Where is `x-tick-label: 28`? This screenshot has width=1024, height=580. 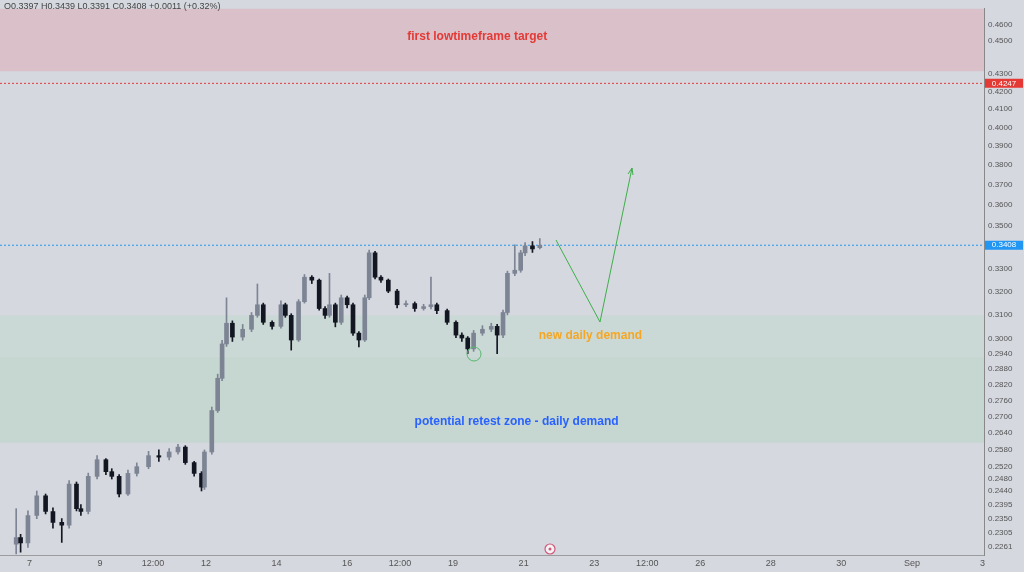
x-tick-label: 28 is located at coordinates (770, 563).